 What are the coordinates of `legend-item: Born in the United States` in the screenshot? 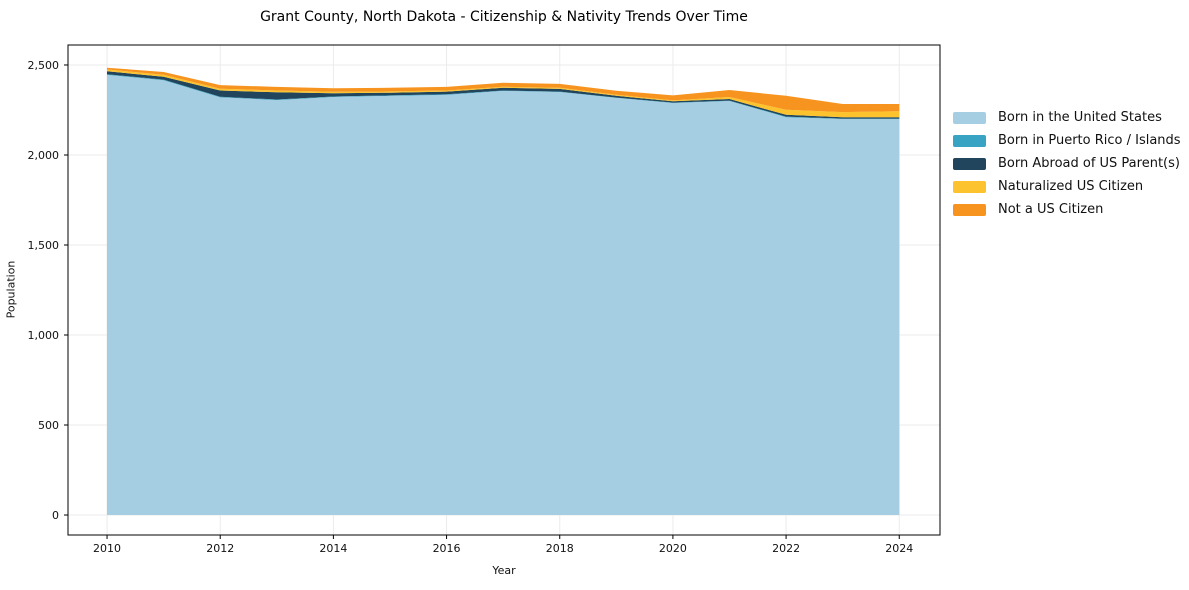 It's located at (1067, 117).